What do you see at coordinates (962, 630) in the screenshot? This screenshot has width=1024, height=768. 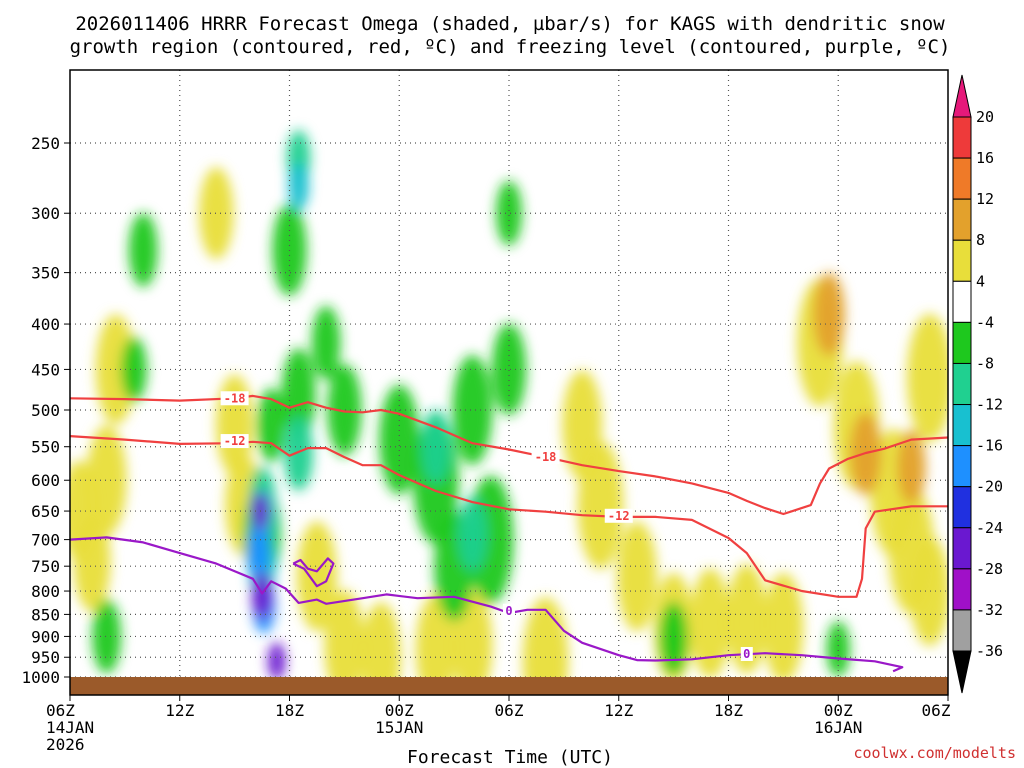 I see `colorbar-bin--36--32` at bounding box center [962, 630].